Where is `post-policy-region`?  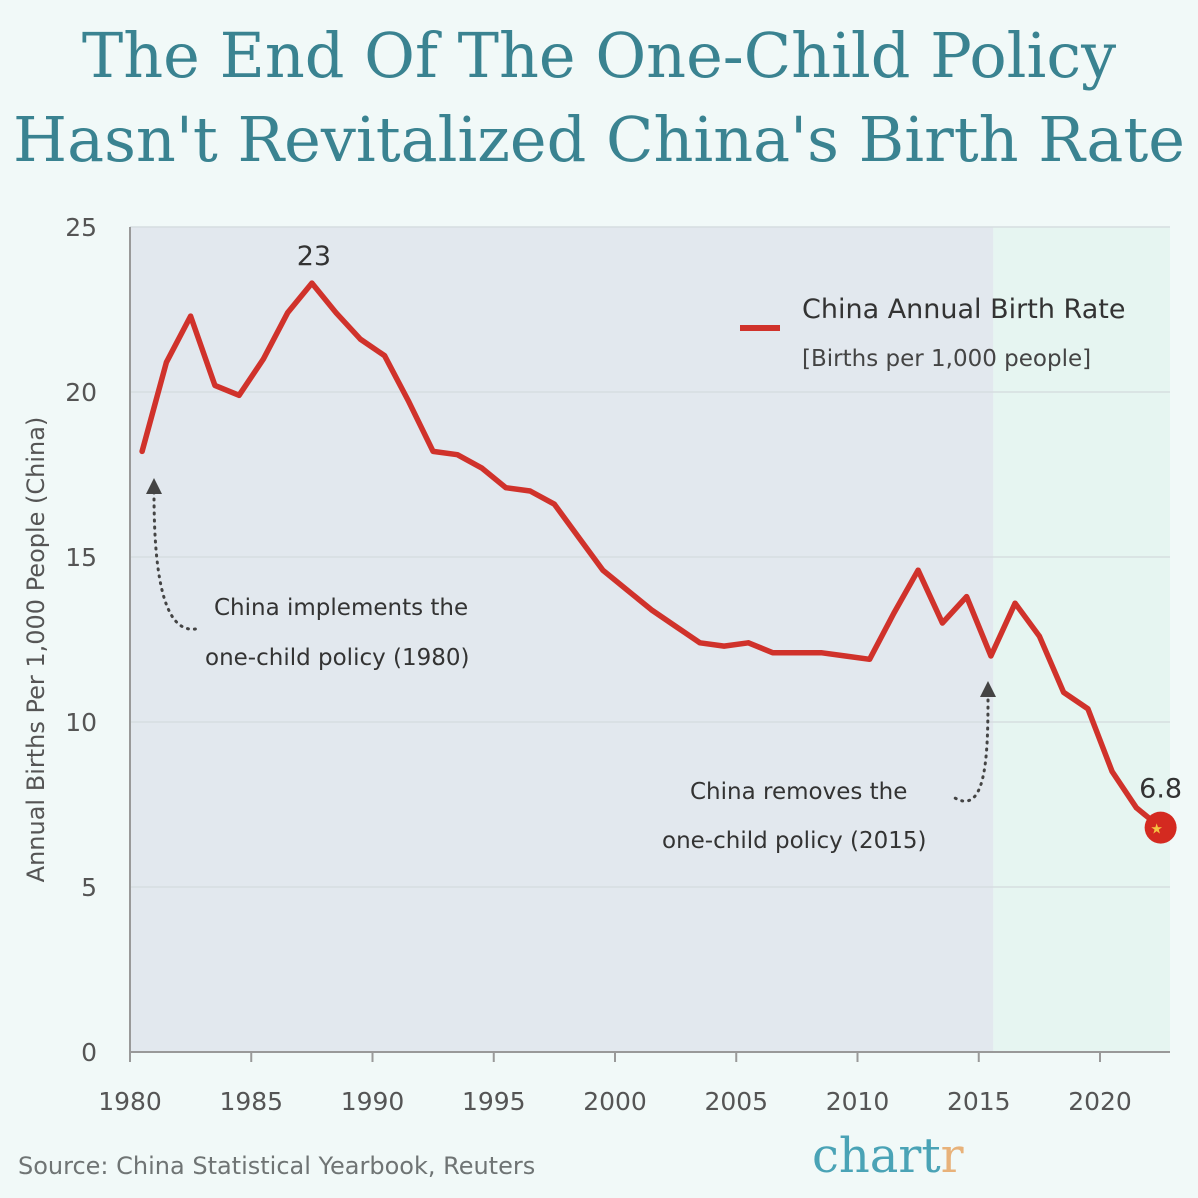 post-policy-region is located at coordinates (1081, 639).